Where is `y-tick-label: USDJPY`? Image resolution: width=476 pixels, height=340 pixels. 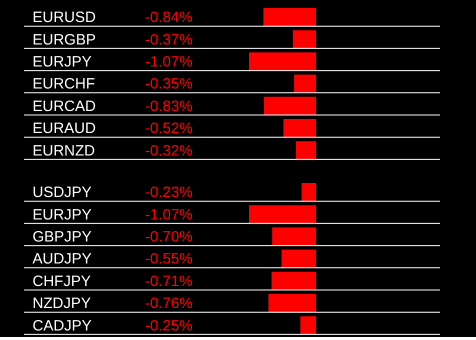 y-tick-label: USDJPY is located at coordinates (62, 193).